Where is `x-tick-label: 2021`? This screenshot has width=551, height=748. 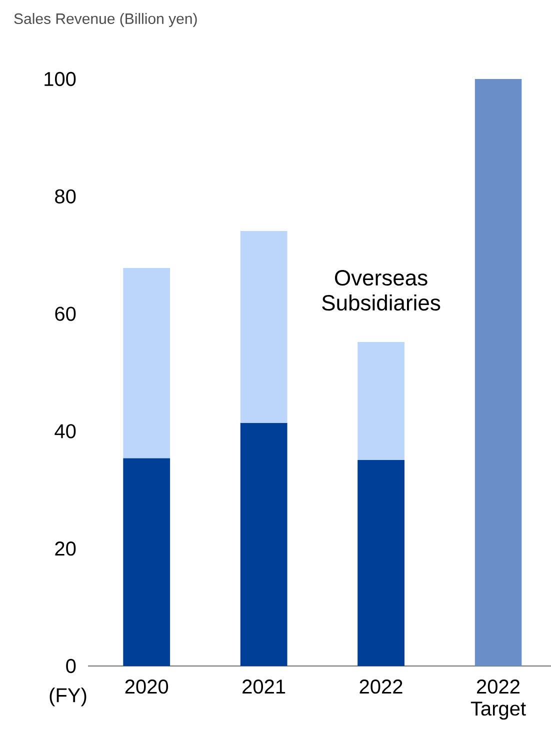
x-tick-label: 2021 is located at coordinates (264, 687).